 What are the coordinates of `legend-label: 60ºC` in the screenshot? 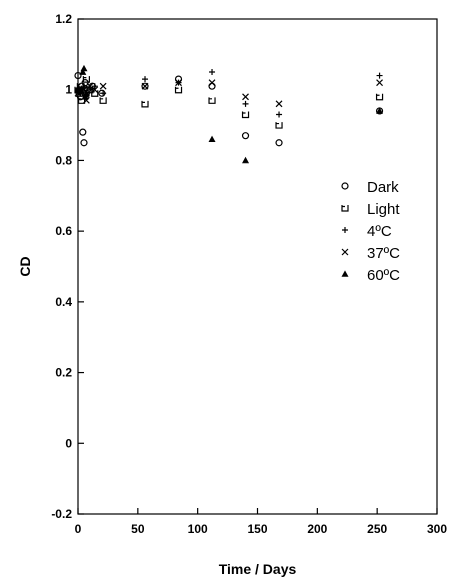 It's located at (383, 275).